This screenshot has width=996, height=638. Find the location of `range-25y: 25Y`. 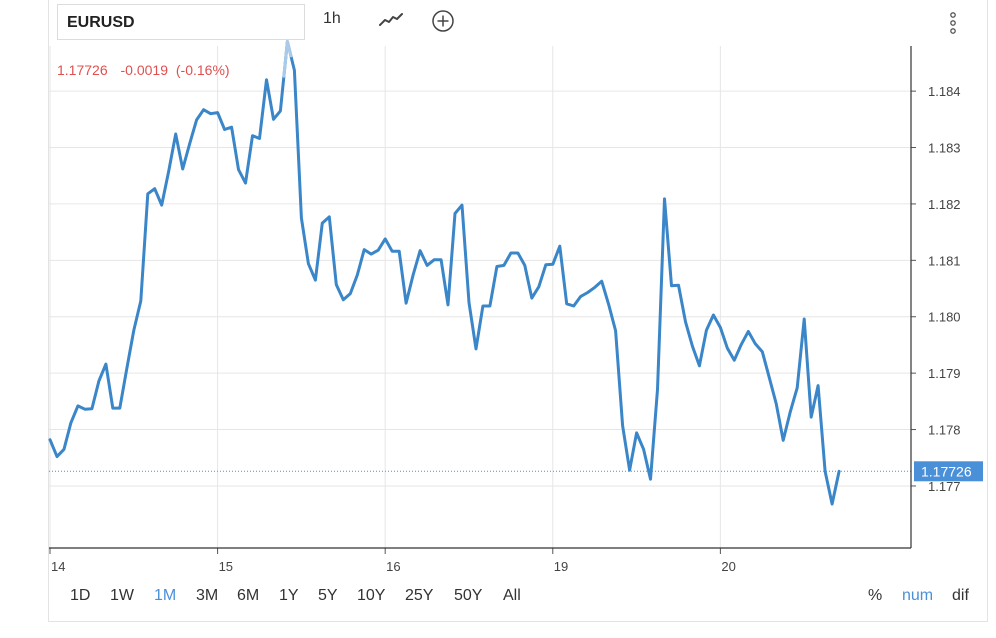

range-25y: 25Y is located at coordinates (419, 595).